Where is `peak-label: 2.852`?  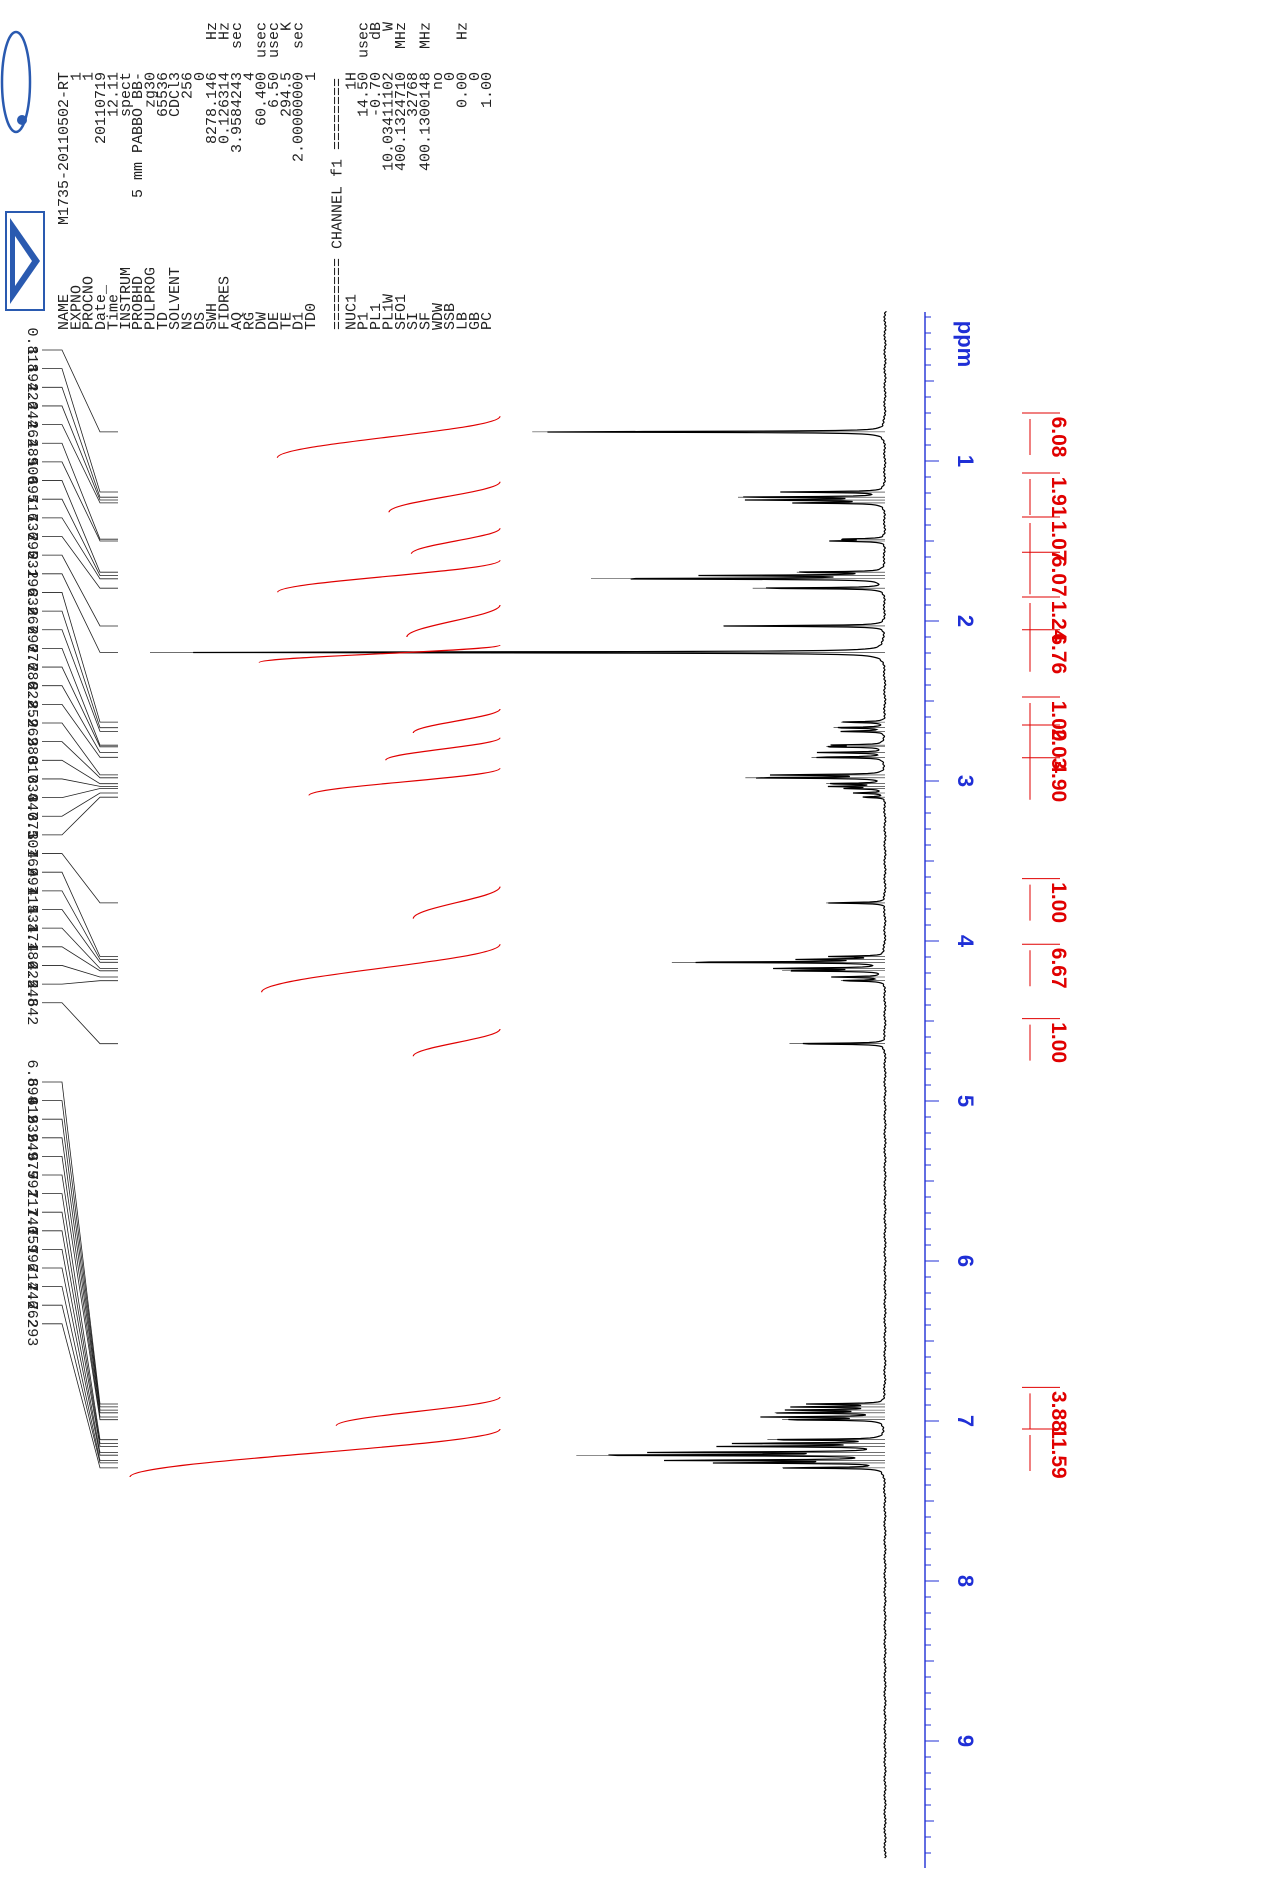
peak-label: 2.852 is located at coordinates (31, 704).